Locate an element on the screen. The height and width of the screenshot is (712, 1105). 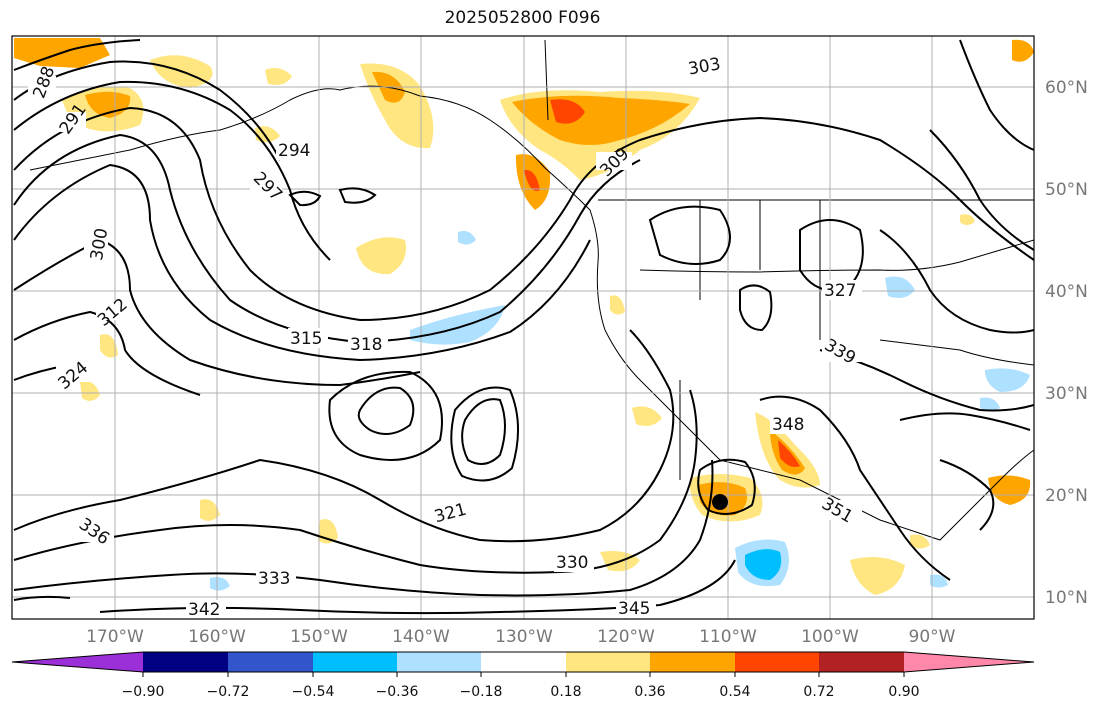
lon-label-140w: 140°W is located at coordinates (421, 637).